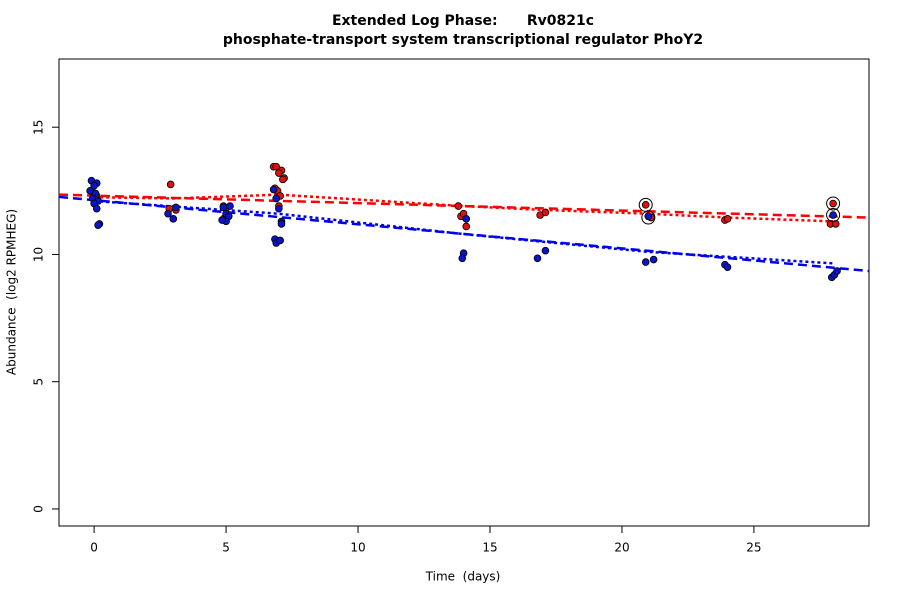 This screenshot has width=900, height=604. Describe the element at coordinates (357, 548) in the screenshot. I see `x-tick-label: 10` at that location.